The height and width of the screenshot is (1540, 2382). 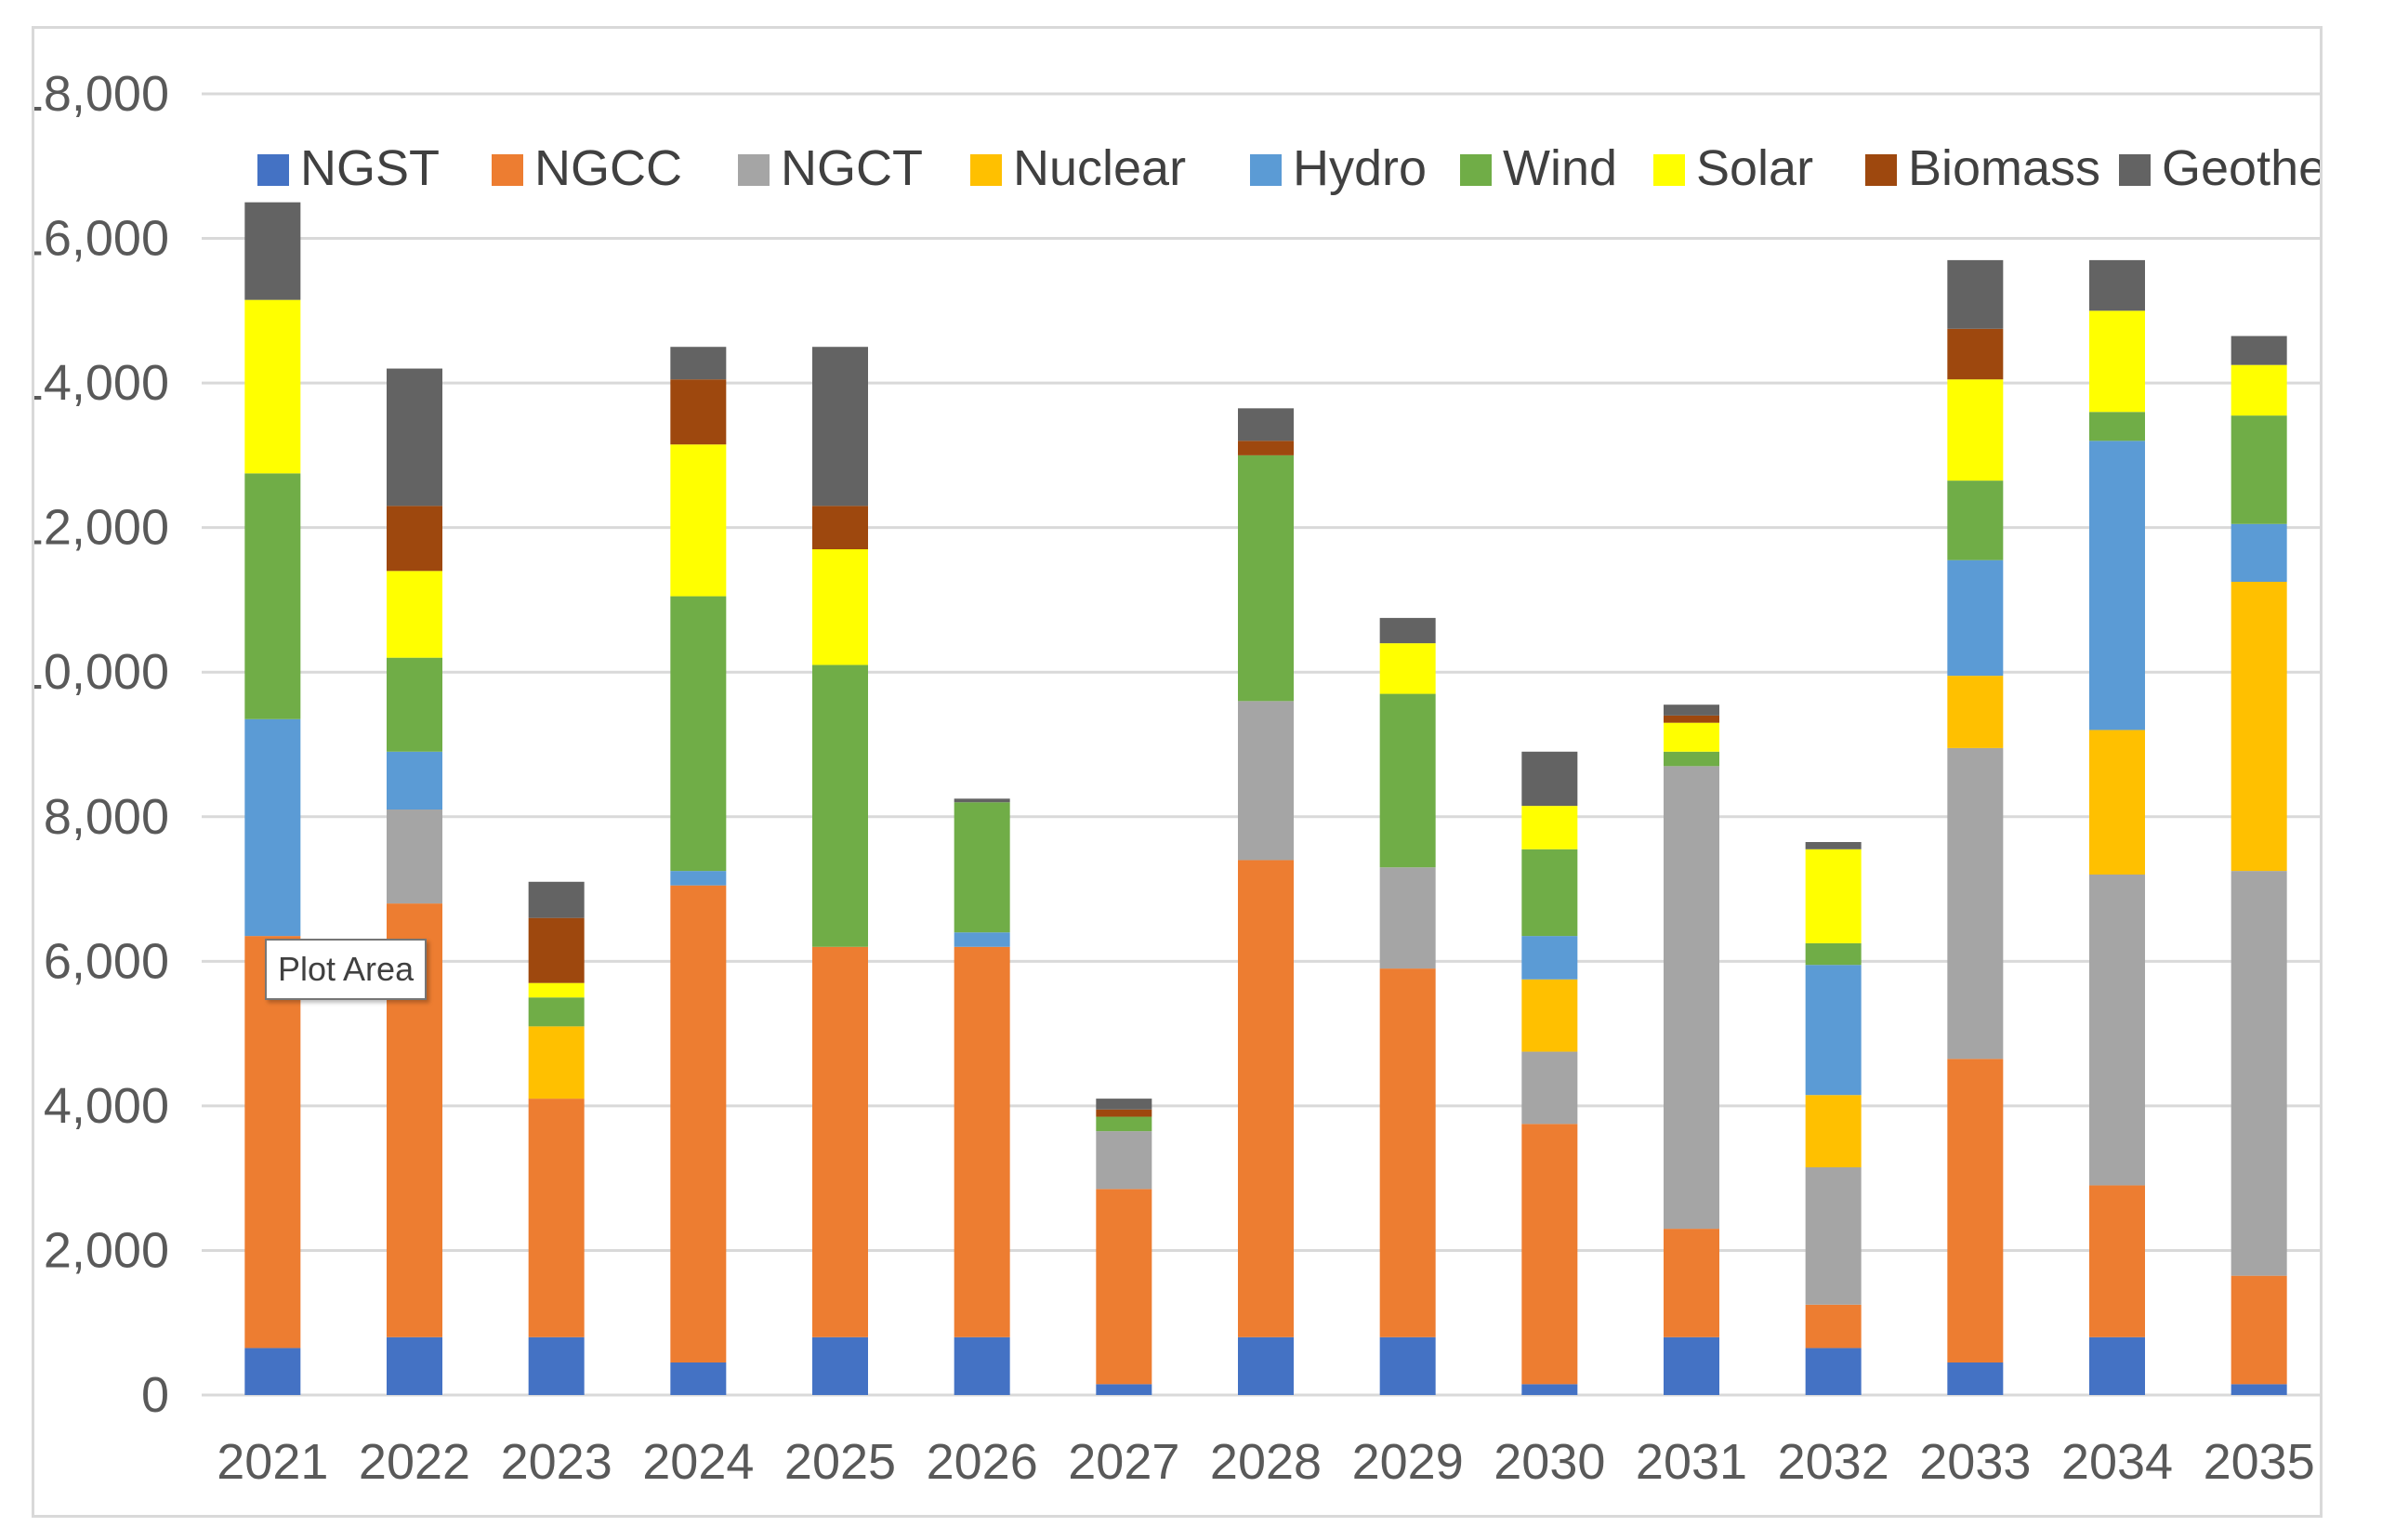 I want to click on legend-item: Wind, so click(x=1538, y=168).